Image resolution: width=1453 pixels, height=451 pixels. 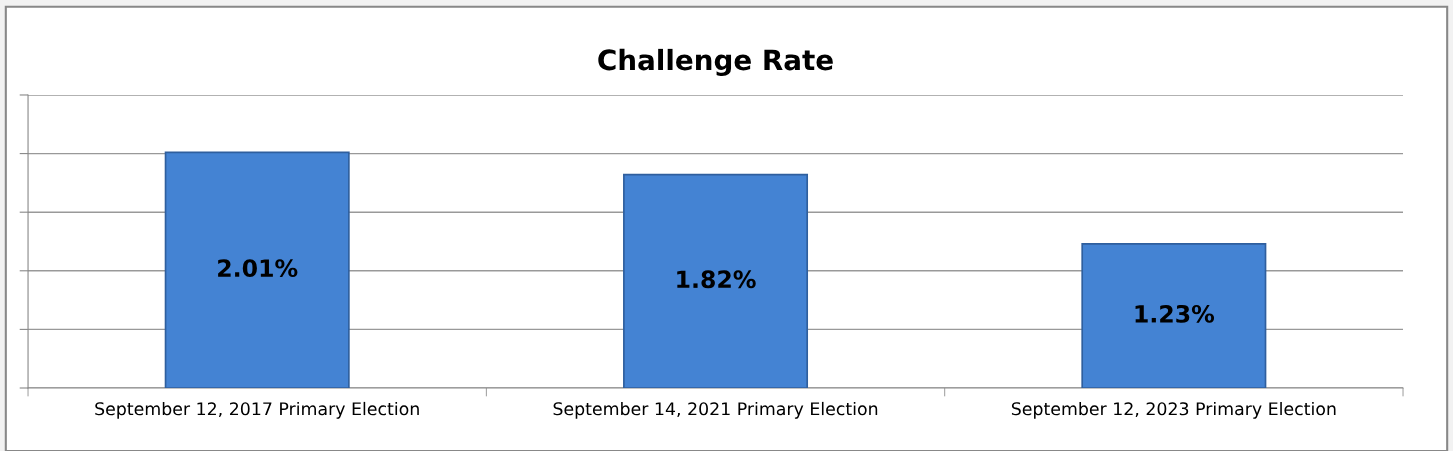 What do you see at coordinates (1175, 313) in the screenshot?
I see `data-label: 1.23%` at bounding box center [1175, 313].